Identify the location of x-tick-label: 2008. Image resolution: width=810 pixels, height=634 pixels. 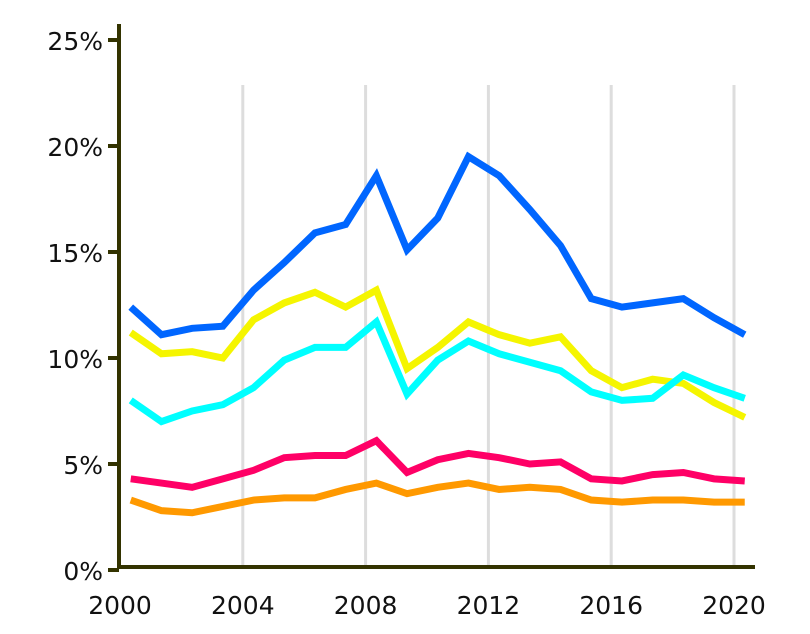
(366, 605).